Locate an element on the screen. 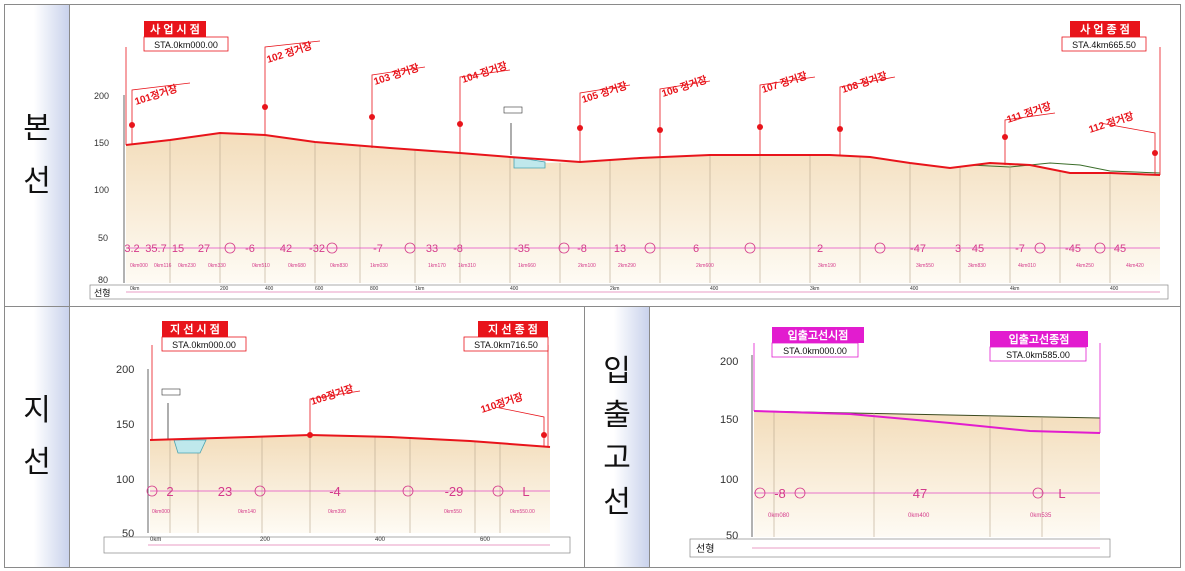  station-label: 107 정거장 is located at coordinates (785, 82).